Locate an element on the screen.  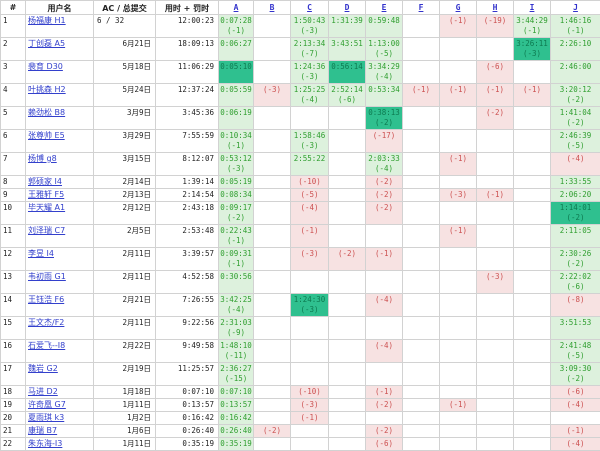
problem-cell-A: 0:26:40 is located at coordinates (236, 431).